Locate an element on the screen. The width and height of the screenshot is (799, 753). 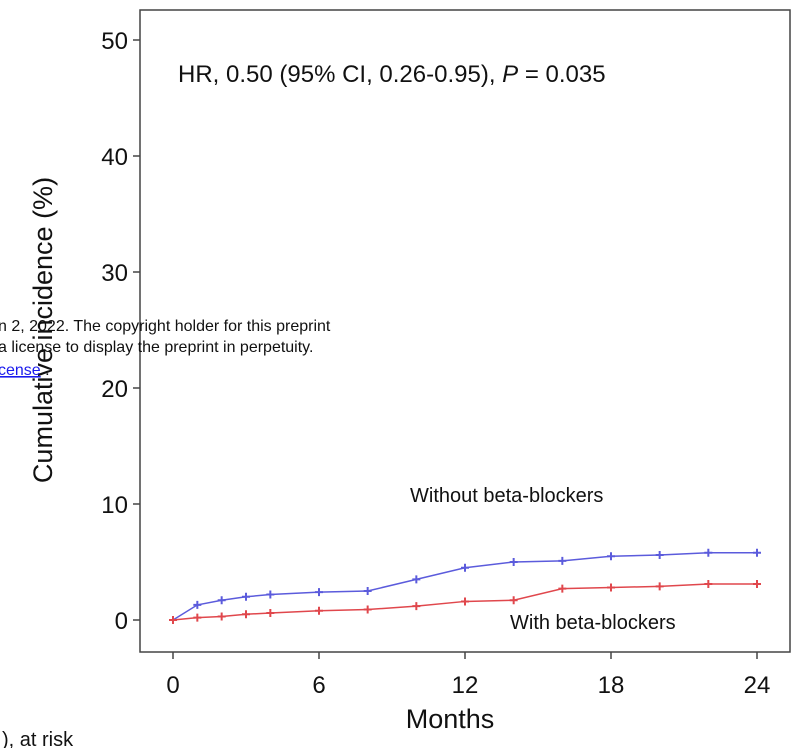
annotation-italic: P is located at coordinates (510, 74).